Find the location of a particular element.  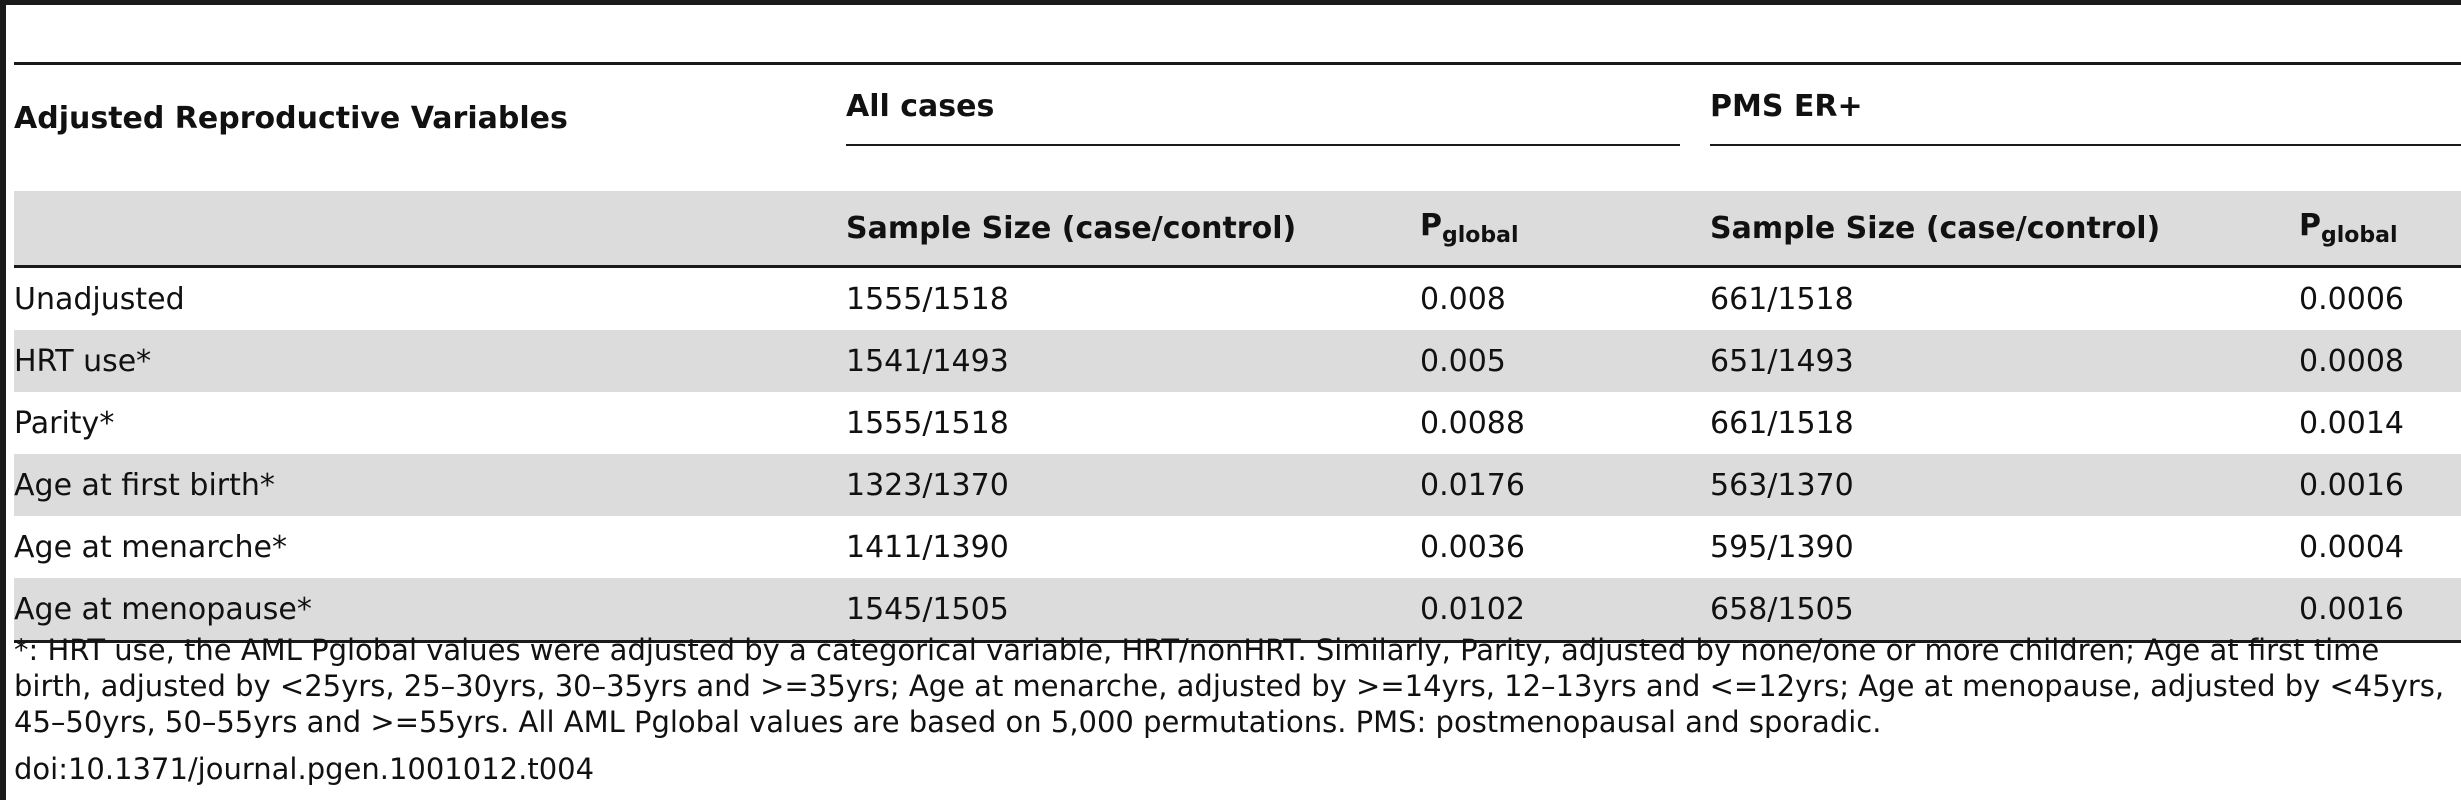

table-row: HRT use* 1541/1493 0.005 651/1493 0.0008 is located at coordinates (1237, 361).